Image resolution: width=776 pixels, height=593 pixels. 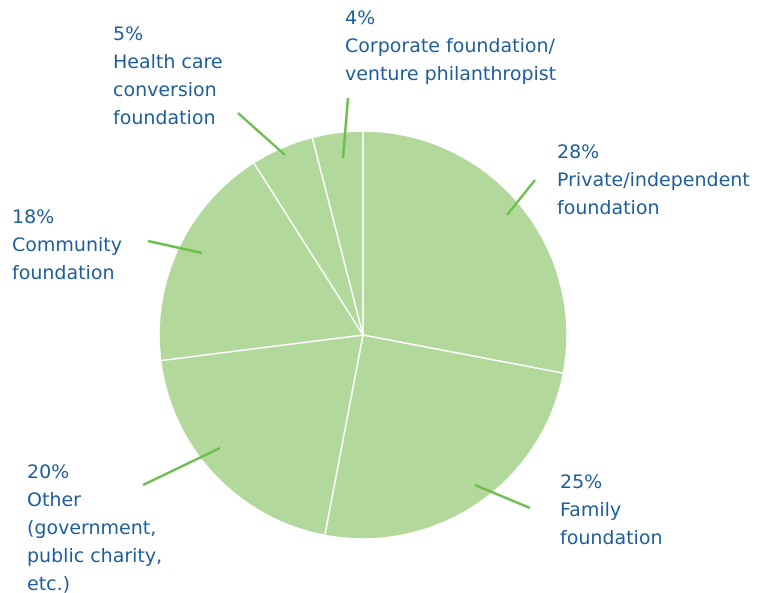 I want to click on slice-label: Health care conversion foundation, so click(x=168, y=90).